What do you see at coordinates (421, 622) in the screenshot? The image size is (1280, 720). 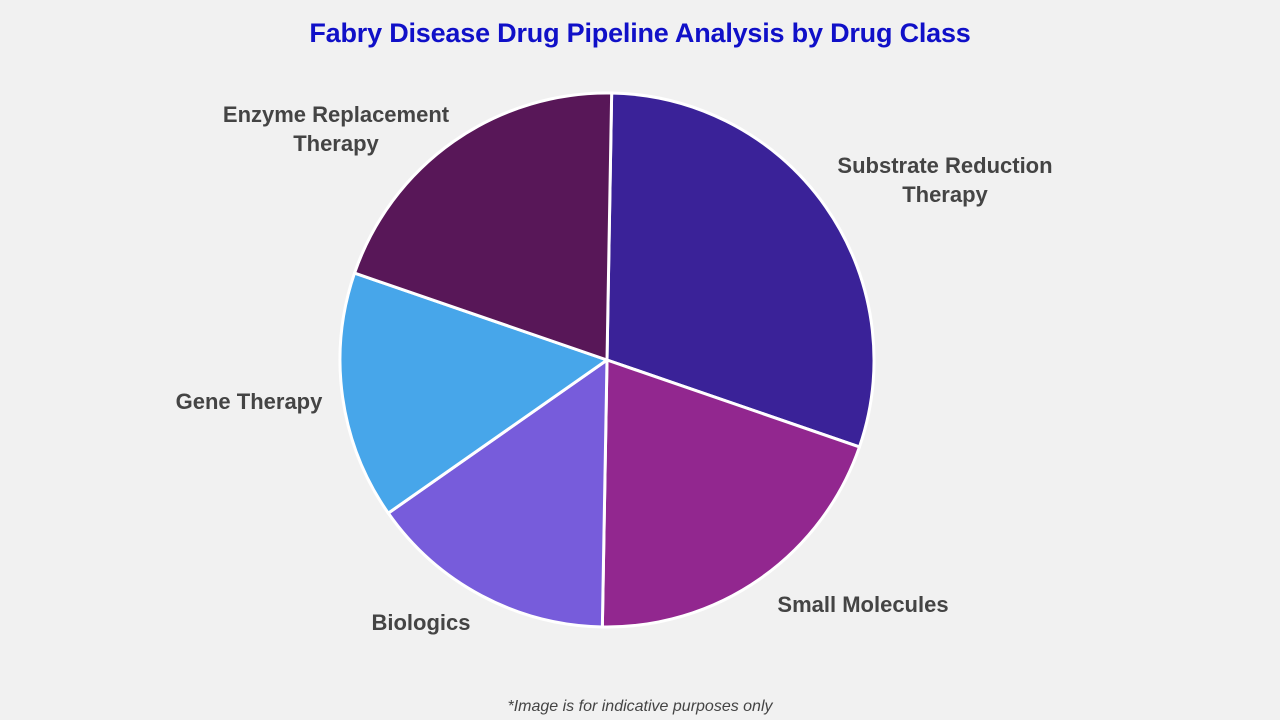 I see `label-biologics: Biologics` at bounding box center [421, 622].